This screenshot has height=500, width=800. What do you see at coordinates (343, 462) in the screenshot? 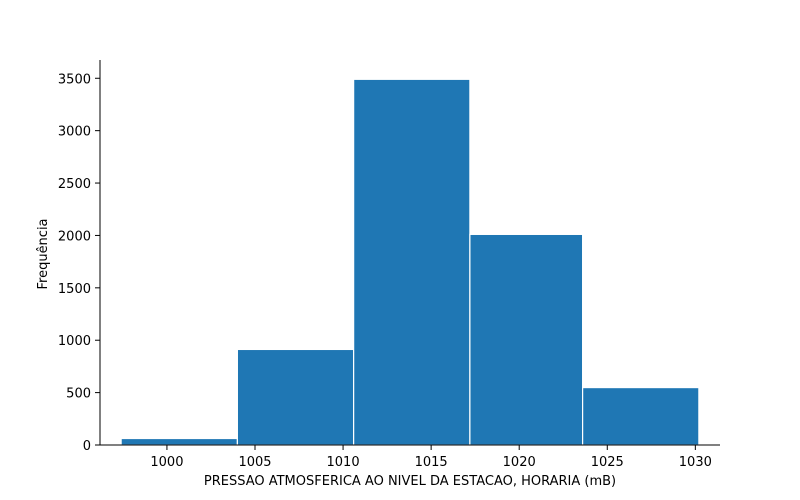
I see `x-tick-label: 1010` at bounding box center [343, 462].